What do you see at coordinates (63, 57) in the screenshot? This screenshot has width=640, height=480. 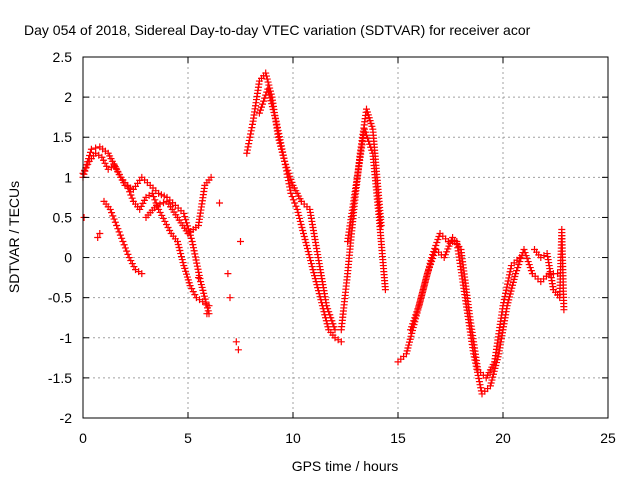 I see `y-tick-label: 2.5` at bounding box center [63, 57].